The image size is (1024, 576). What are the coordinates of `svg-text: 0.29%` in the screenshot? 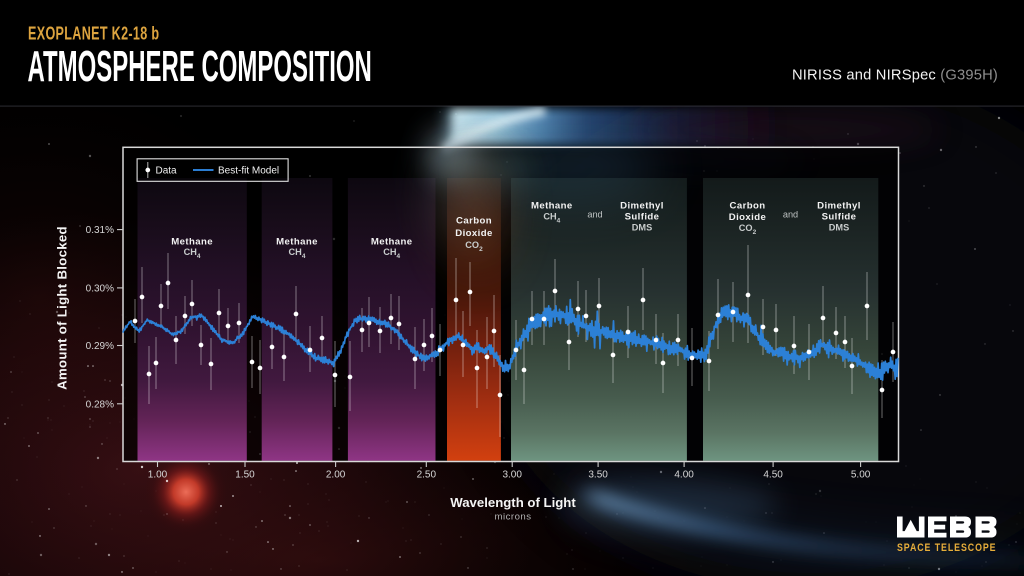 It's located at (100, 346).